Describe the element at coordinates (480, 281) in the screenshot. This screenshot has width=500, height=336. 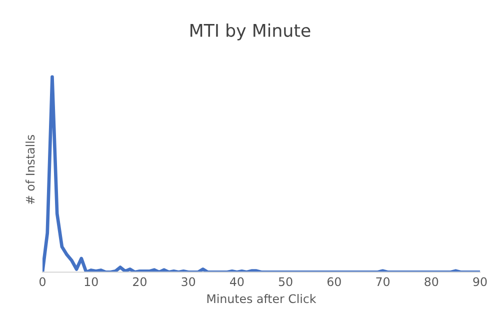
I see `x-tick-label: 90` at that location.